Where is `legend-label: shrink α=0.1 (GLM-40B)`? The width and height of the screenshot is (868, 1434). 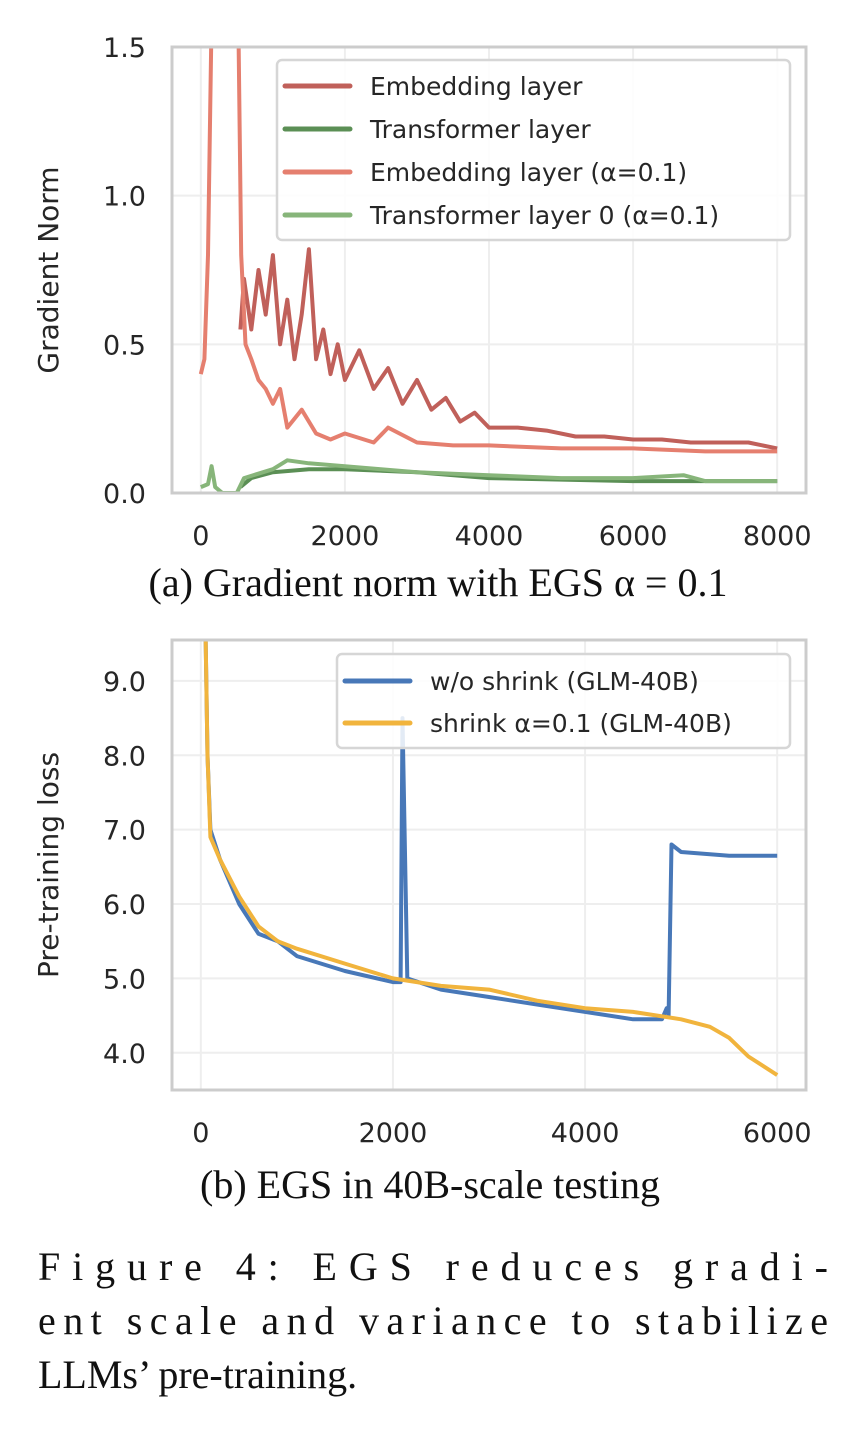 legend-label: shrink α=0.1 (GLM-40B) is located at coordinates (581, 723).